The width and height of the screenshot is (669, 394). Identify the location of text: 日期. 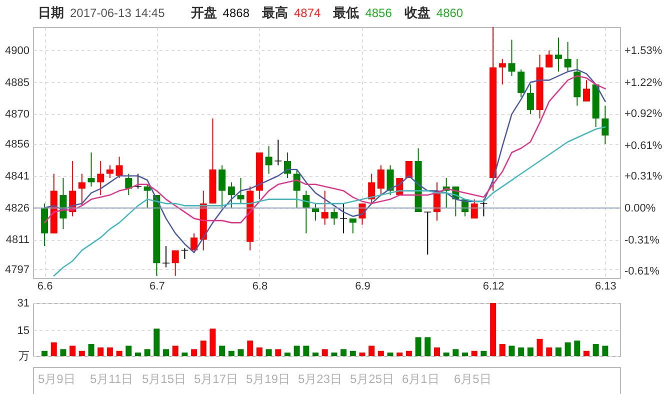
(51, 12).